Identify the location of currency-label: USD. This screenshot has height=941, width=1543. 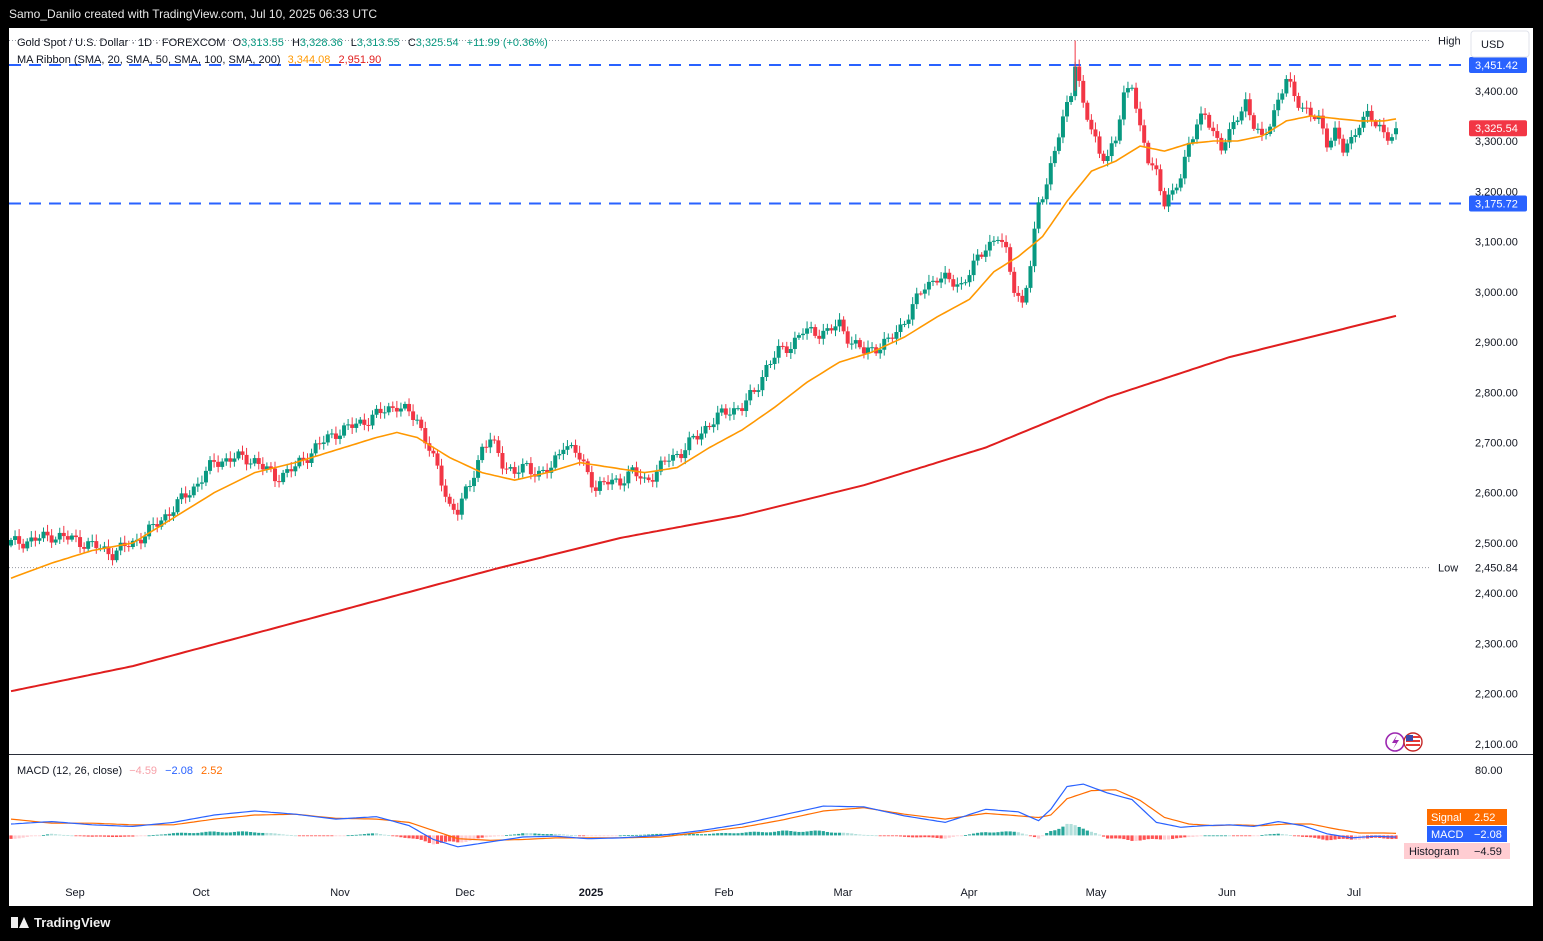
(1492, 45).